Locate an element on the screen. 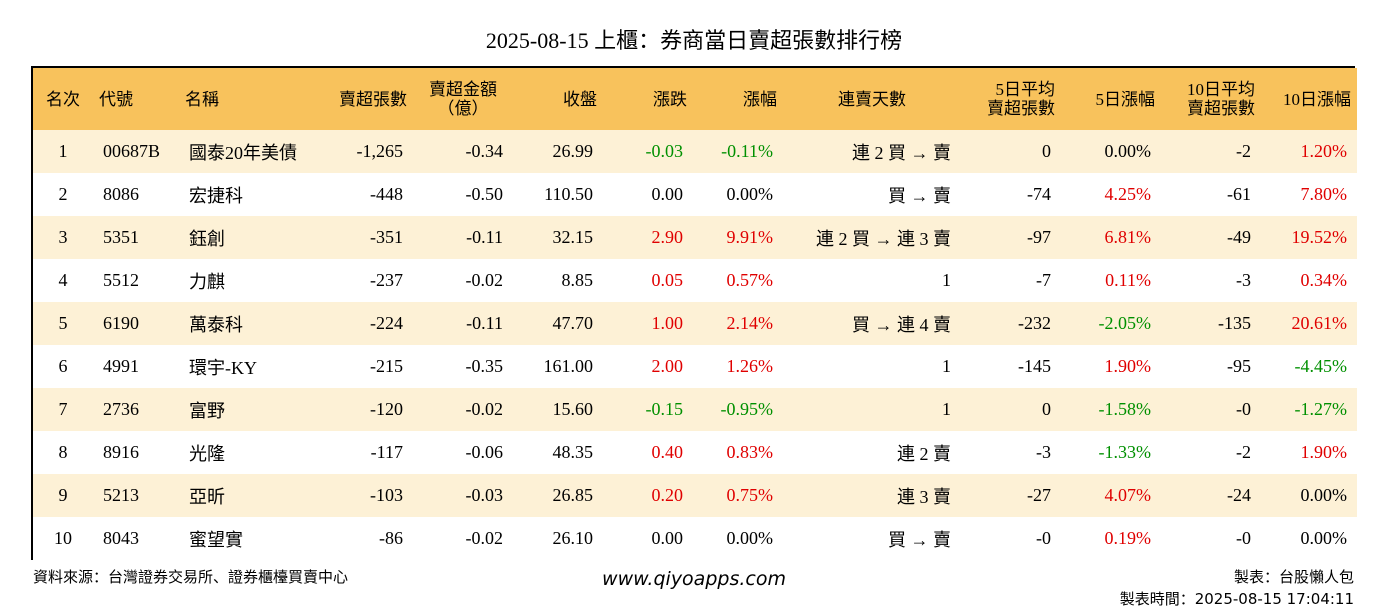  cell-pct5: 0.11% is located at coordinates (1128, 280).